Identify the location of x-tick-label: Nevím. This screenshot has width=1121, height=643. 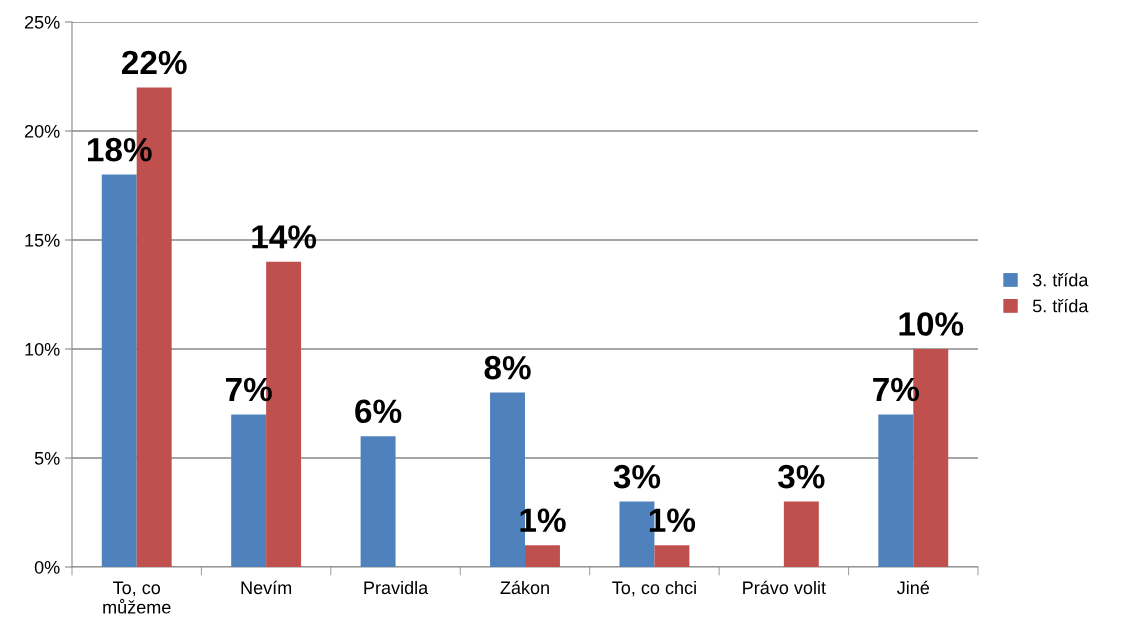
(266, 587).